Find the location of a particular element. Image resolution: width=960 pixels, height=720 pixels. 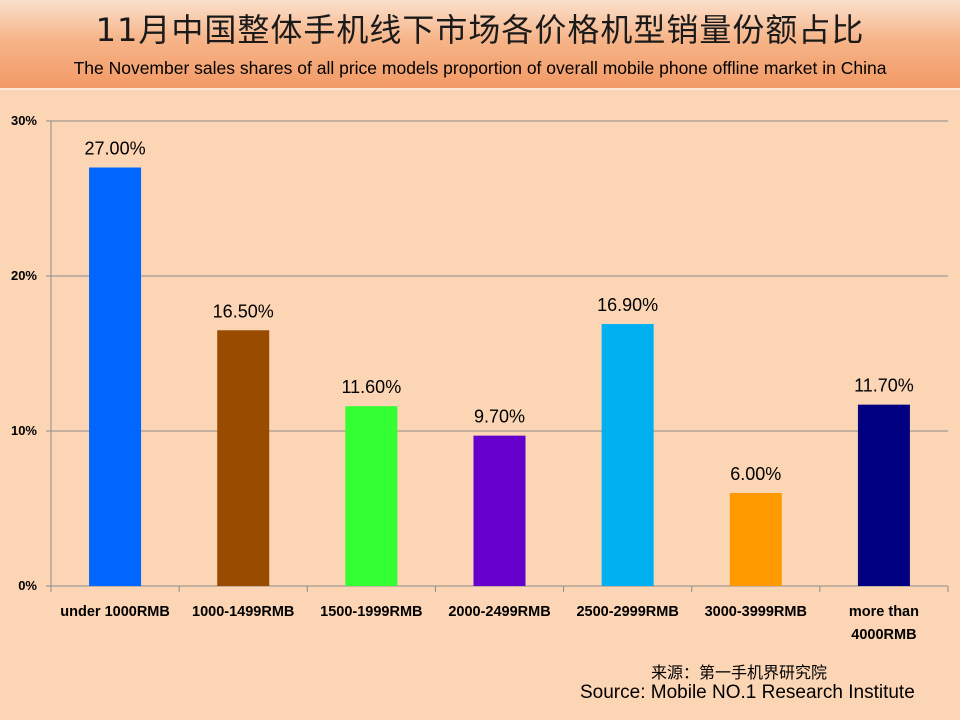

data-label: 11.70% is located at coordinates (884, 386).